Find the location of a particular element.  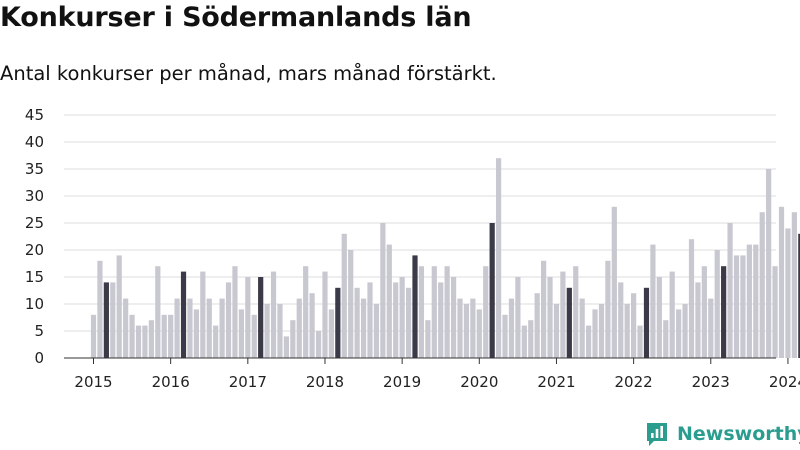

x-tick-label: 2022 is located at coordinates (634, 382).